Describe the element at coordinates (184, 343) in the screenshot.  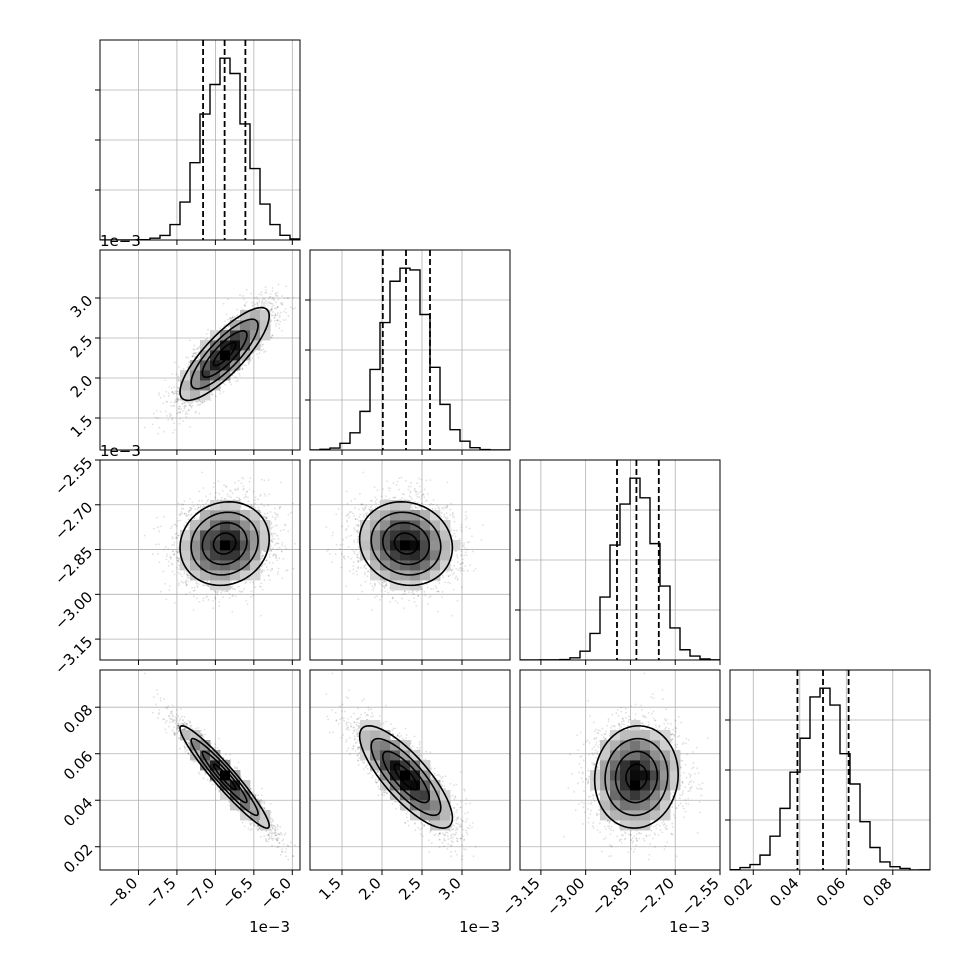
I see `scatter-panel-1-0: 1.52.02.53.01e−3` at that location.